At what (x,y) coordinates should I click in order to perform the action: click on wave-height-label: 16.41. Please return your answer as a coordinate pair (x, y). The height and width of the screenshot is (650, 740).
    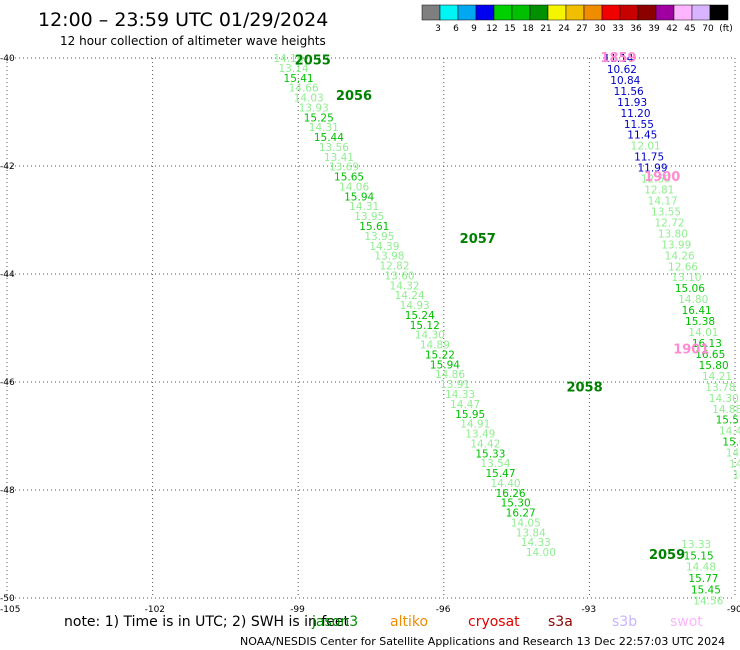
    Looking at the image, I should click on (697, 311).